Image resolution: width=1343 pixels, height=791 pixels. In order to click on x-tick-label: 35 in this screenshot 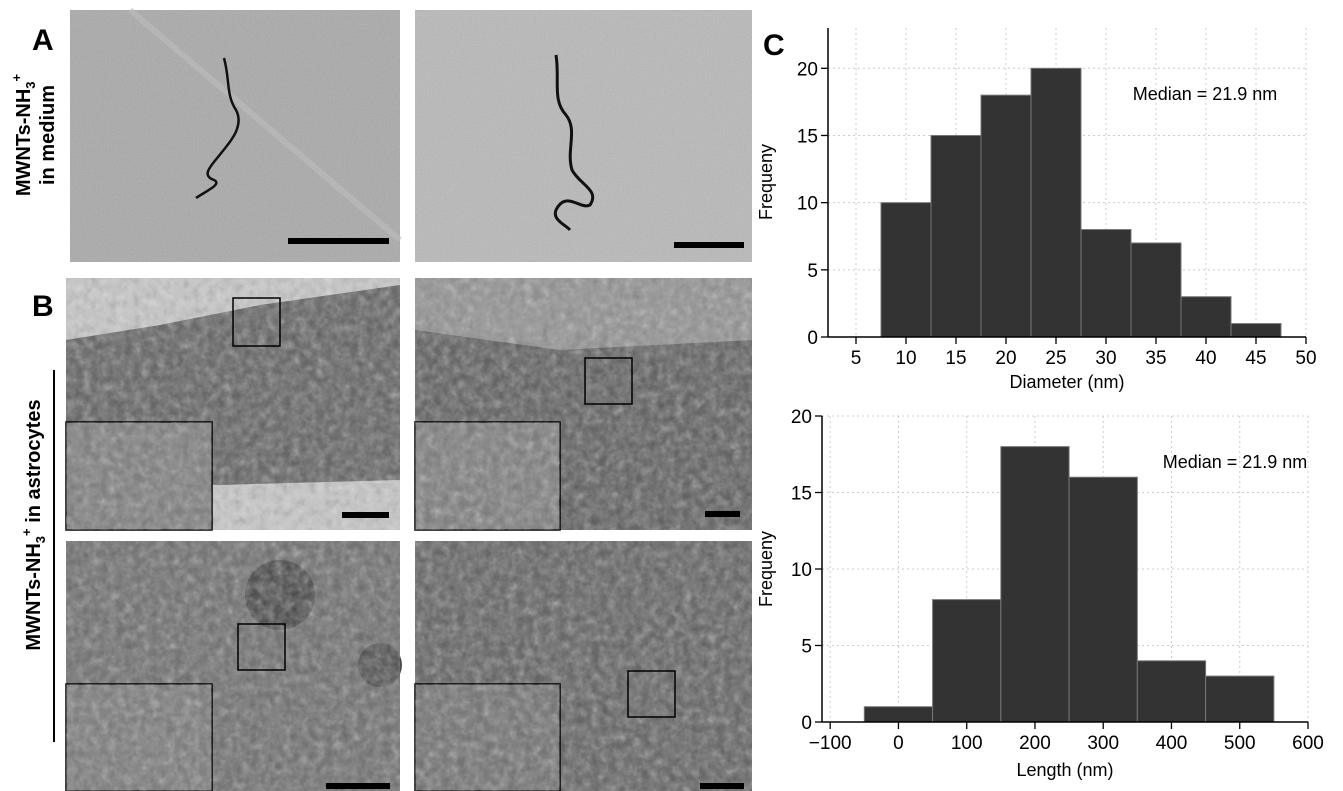, I will do `click(1155, 358)`.